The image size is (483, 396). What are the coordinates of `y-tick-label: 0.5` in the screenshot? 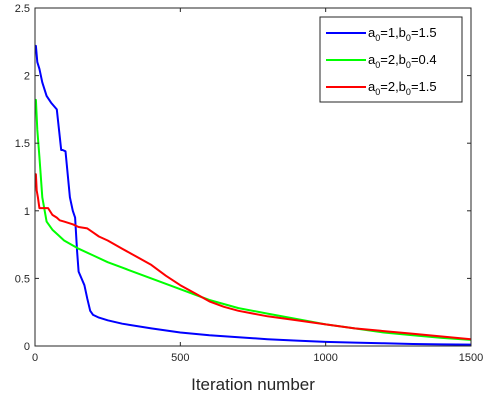 It's located at (22, 279).